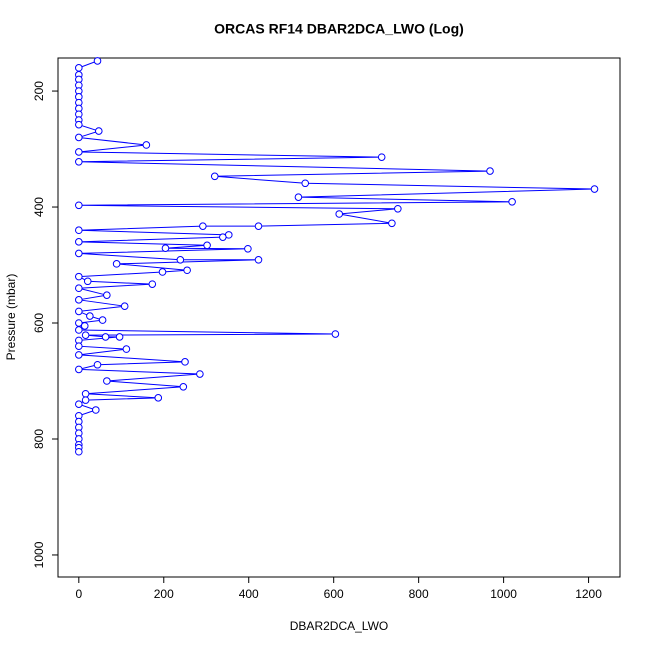 The width and height of the screenshot is (650, 655). Describe the element at coordinates (503, 594) in the screenshot. I see `x-tick-label: 1000` at that location.